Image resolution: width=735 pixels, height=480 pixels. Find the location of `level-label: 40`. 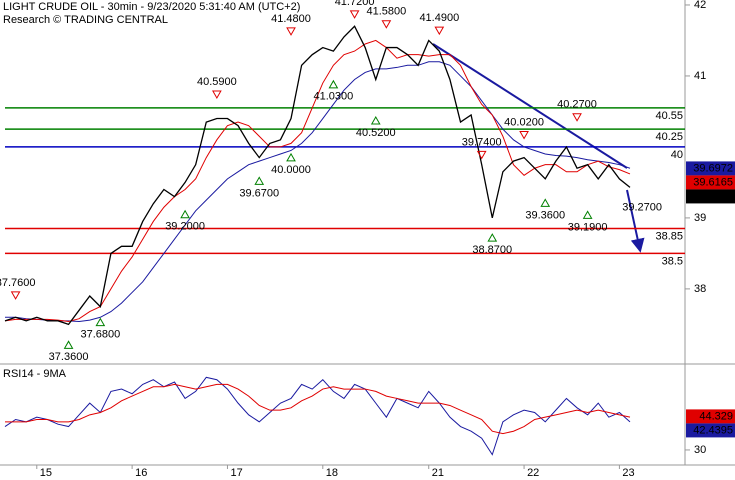

level-label: 40 is located at coordinates (677, 155).